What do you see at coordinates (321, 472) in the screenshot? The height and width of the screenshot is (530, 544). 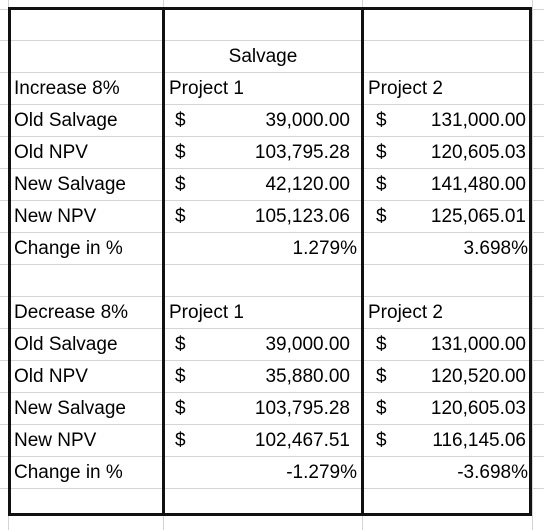 I see `change-project1: -1.279%` at bounding box center [321, 472].